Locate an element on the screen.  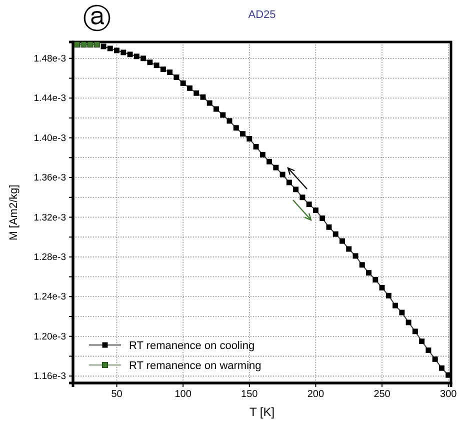
y-tick-label: 1.16e-3 is located at coordinates (50, 376).